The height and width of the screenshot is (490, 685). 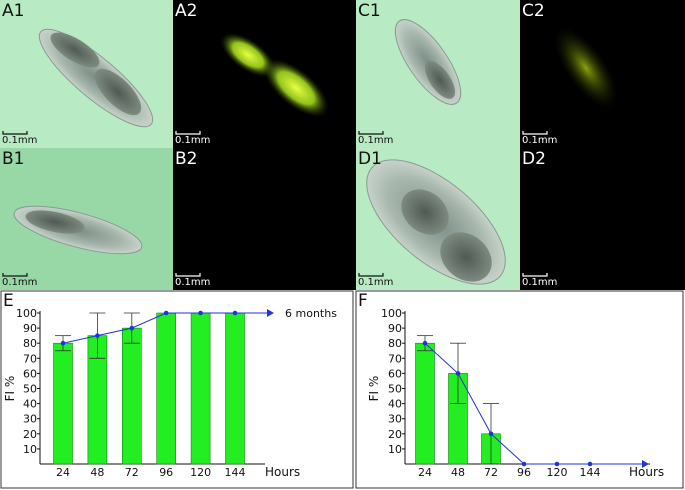 I want to click on annotation: 6 months, so click(x=311, y=313).